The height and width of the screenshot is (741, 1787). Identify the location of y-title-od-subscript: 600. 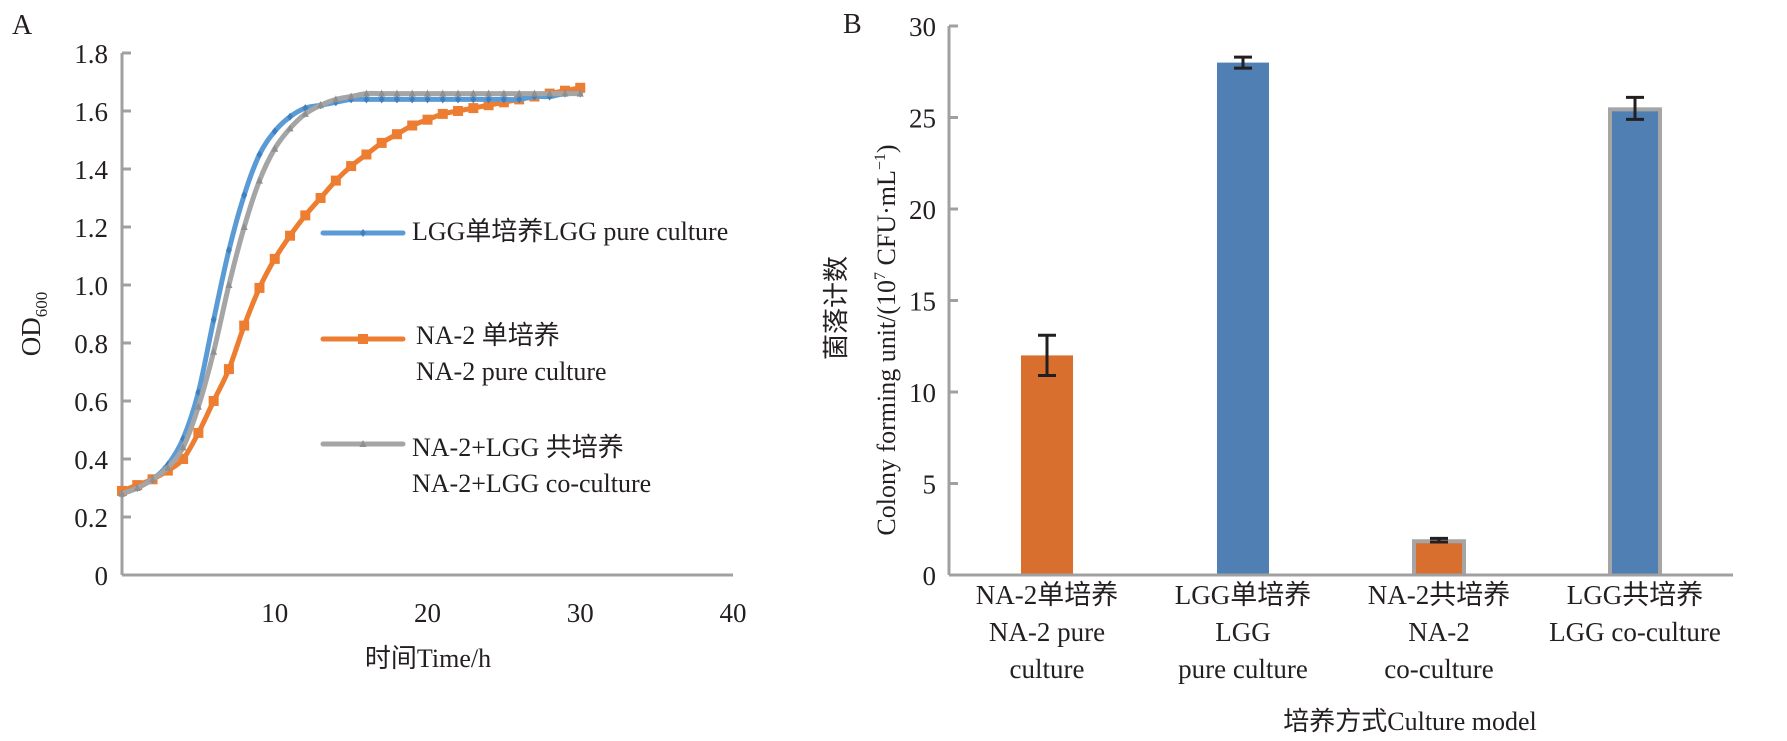
(41, 305).